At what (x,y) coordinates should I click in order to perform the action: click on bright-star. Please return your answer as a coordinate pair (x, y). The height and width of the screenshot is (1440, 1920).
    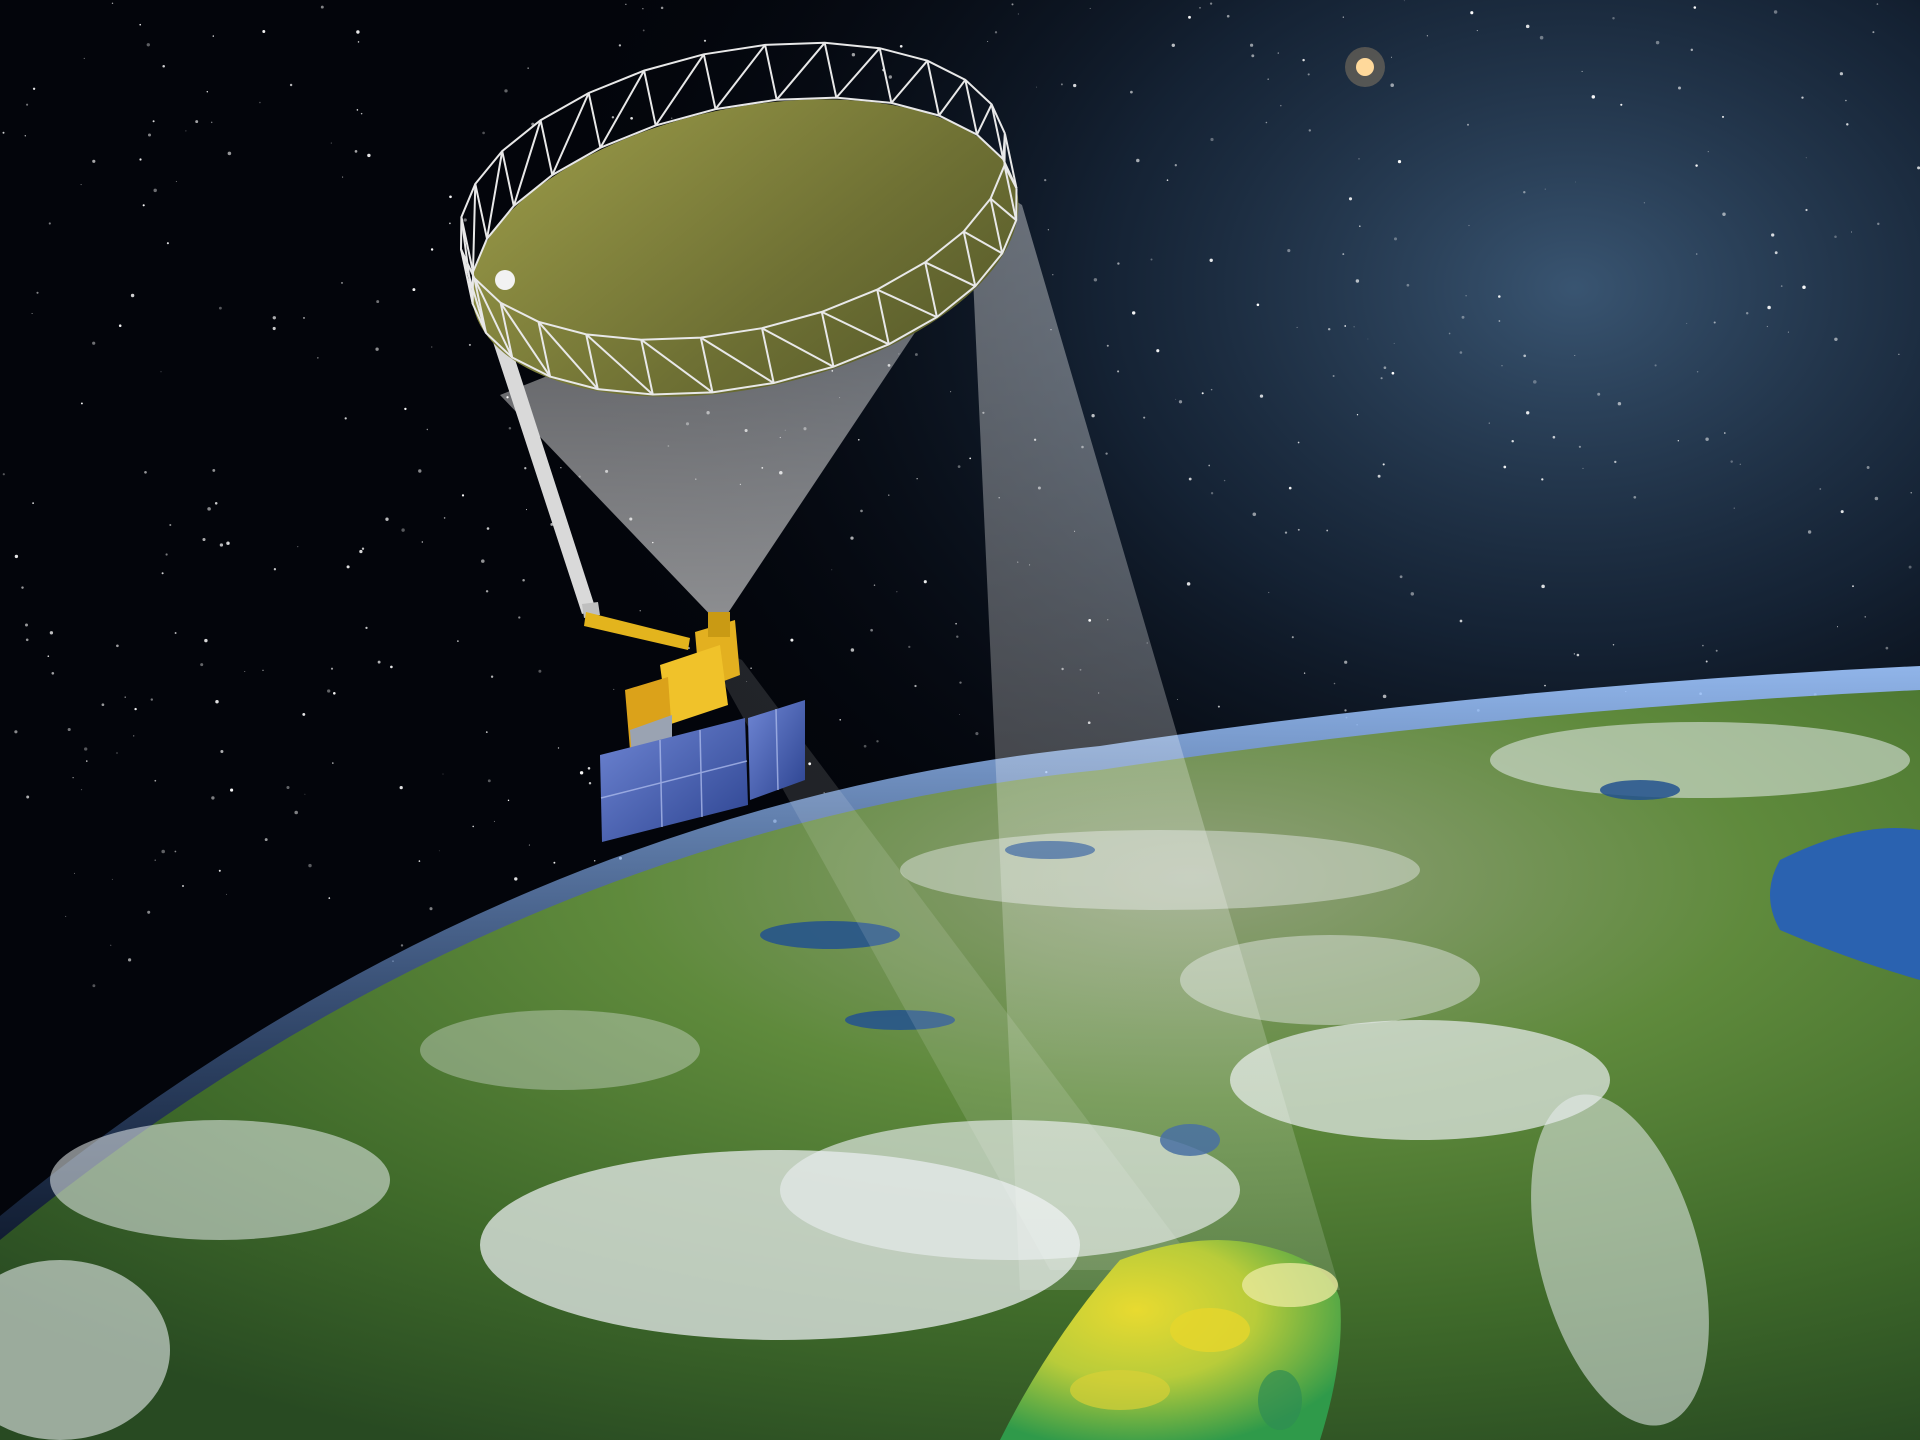
    Looking at the image, I should click on (1365, 67).